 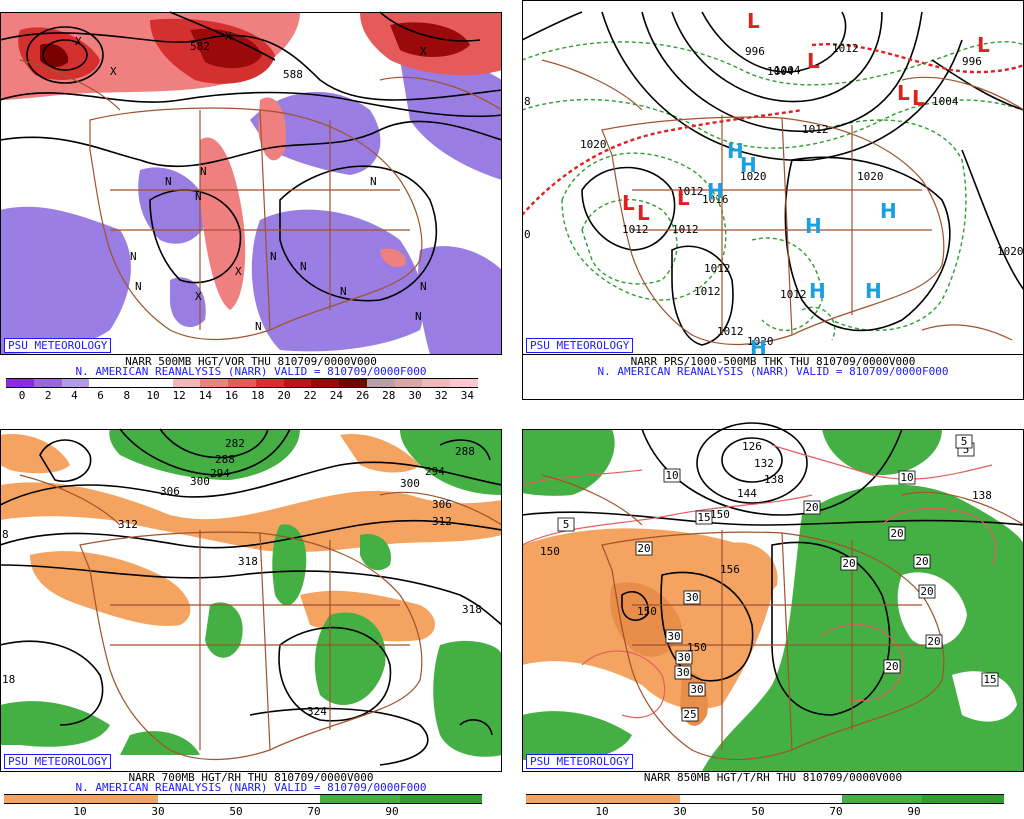 What do you see at coordinates (392, 811) in the screenshot?
I see `colorbar-tick: 90` at bounding box center [392, 811].